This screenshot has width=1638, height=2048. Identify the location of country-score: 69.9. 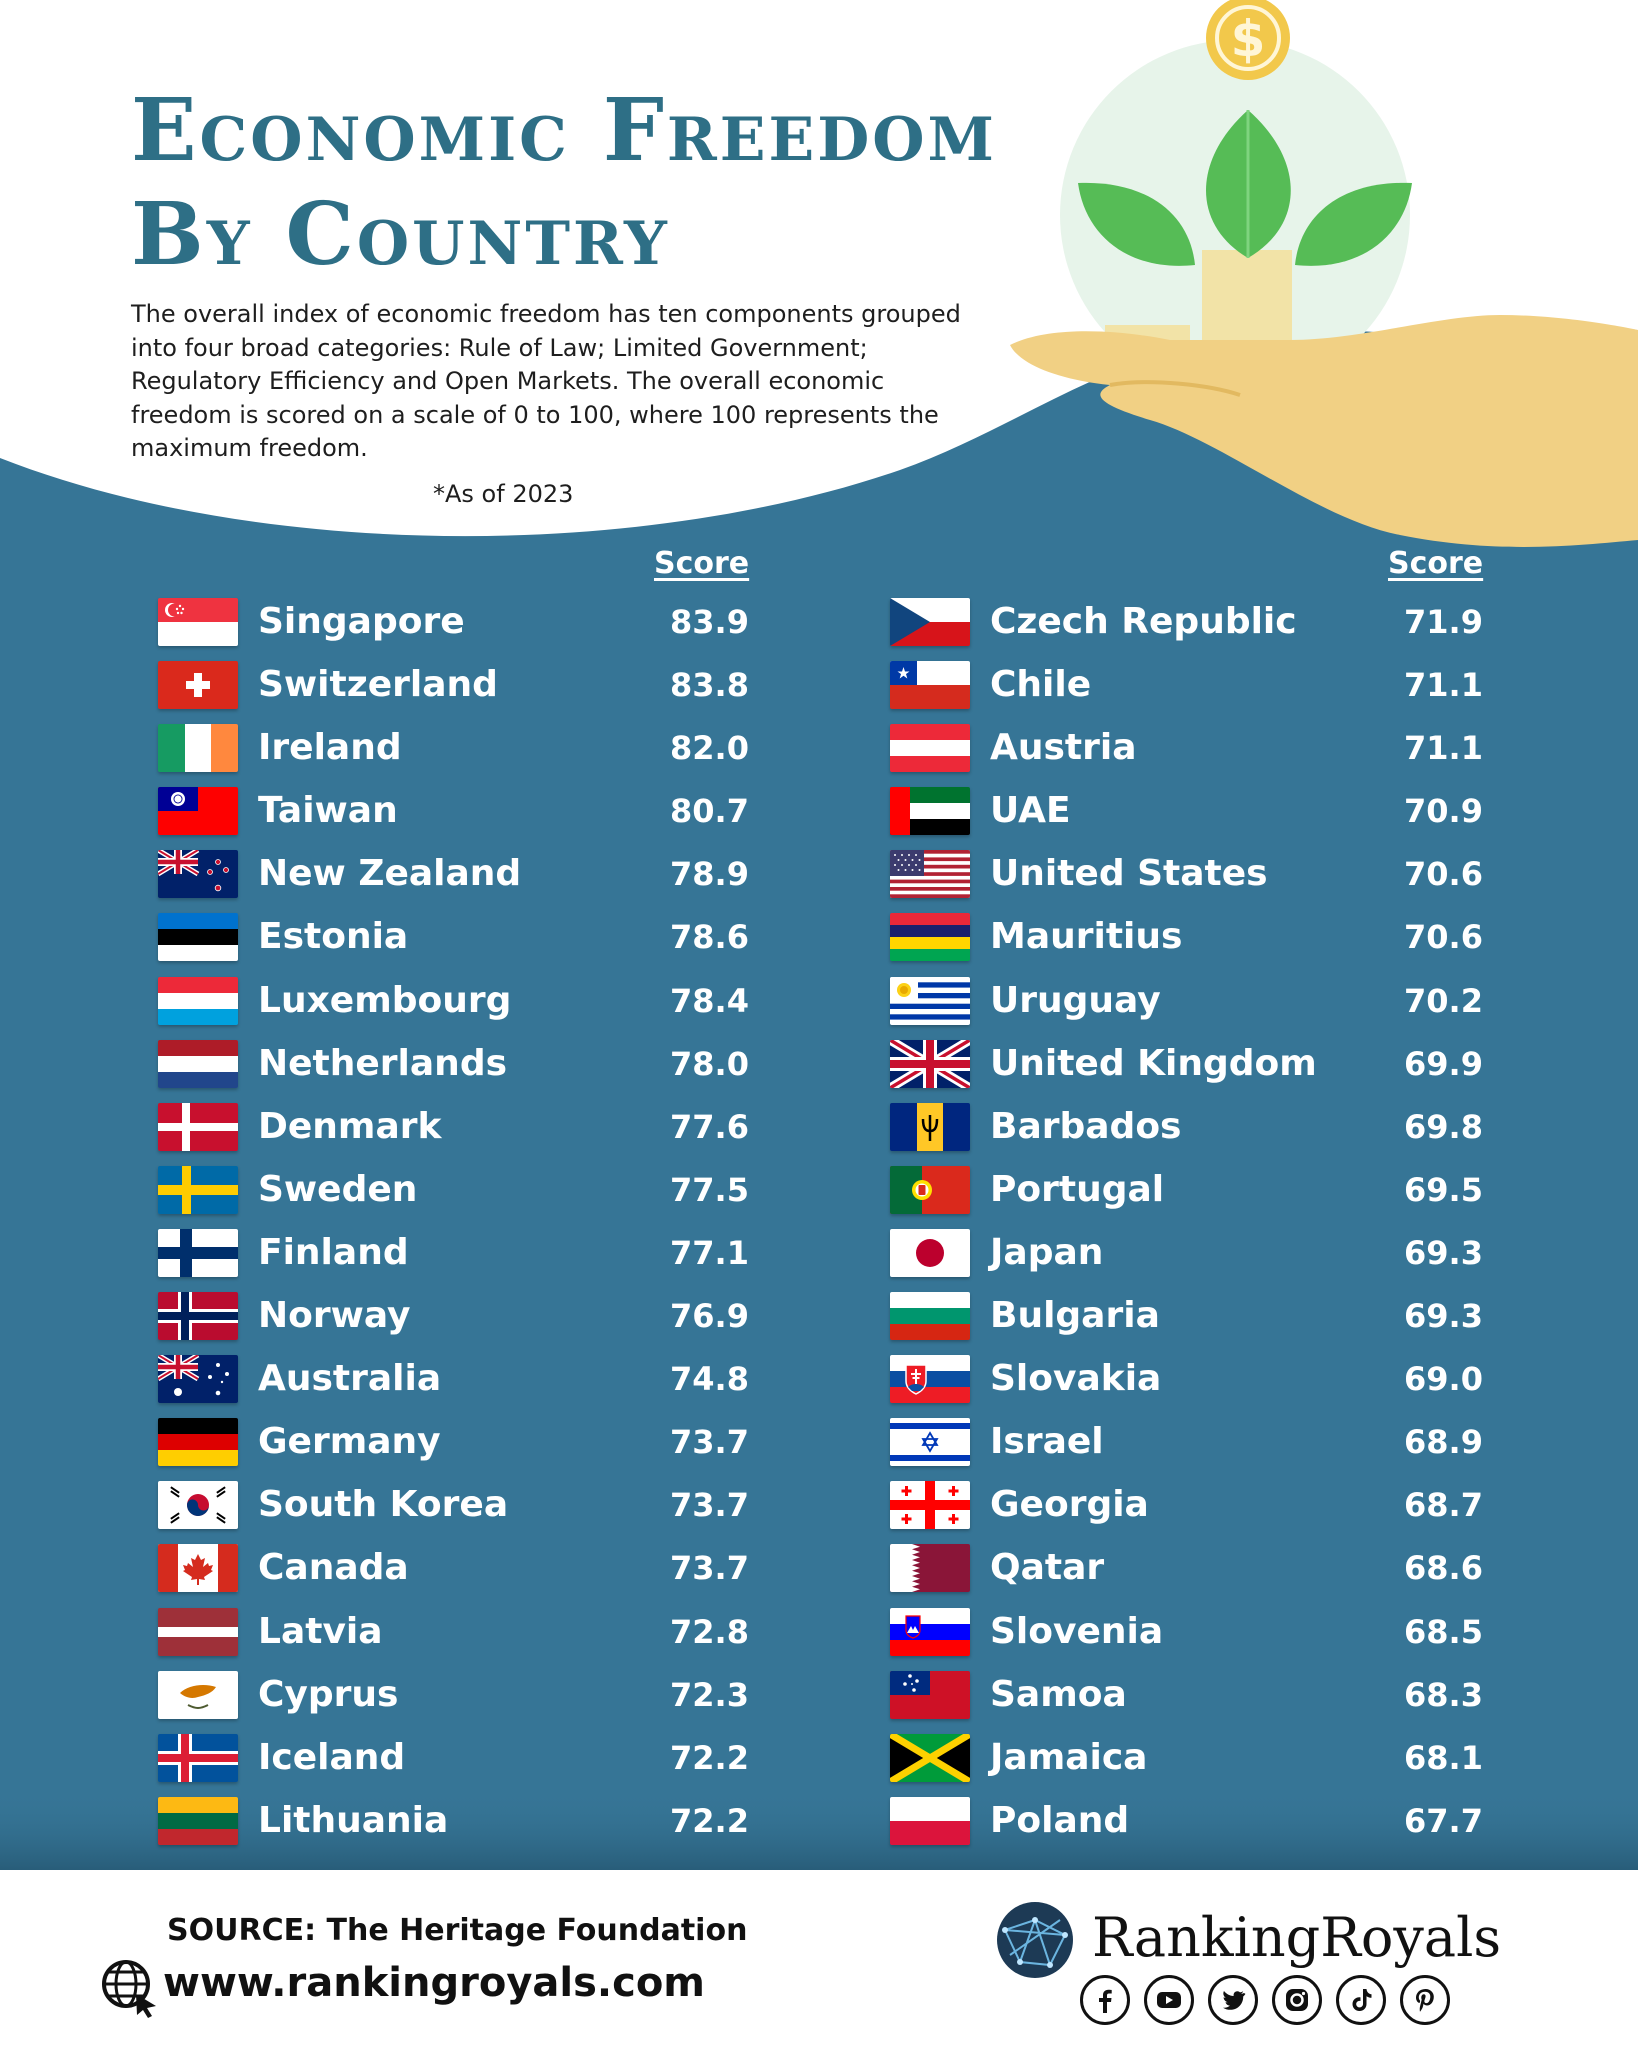
(1443, 1063).